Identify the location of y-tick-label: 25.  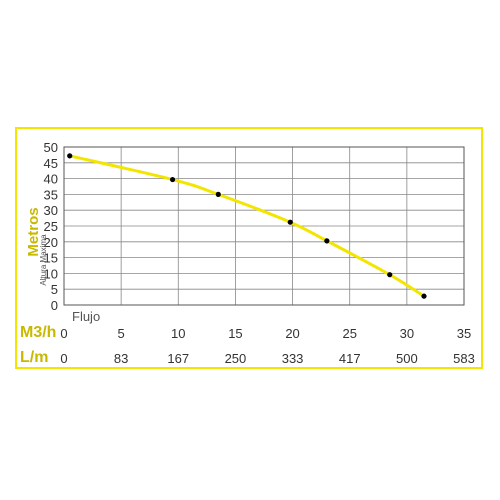
(51, 226).